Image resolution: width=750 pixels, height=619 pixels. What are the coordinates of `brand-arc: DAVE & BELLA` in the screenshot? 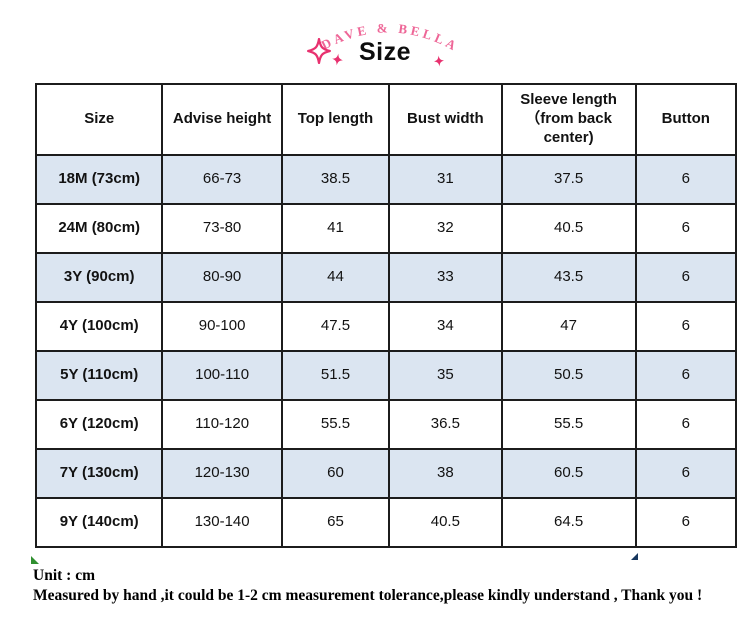 It's located at (388, 37).